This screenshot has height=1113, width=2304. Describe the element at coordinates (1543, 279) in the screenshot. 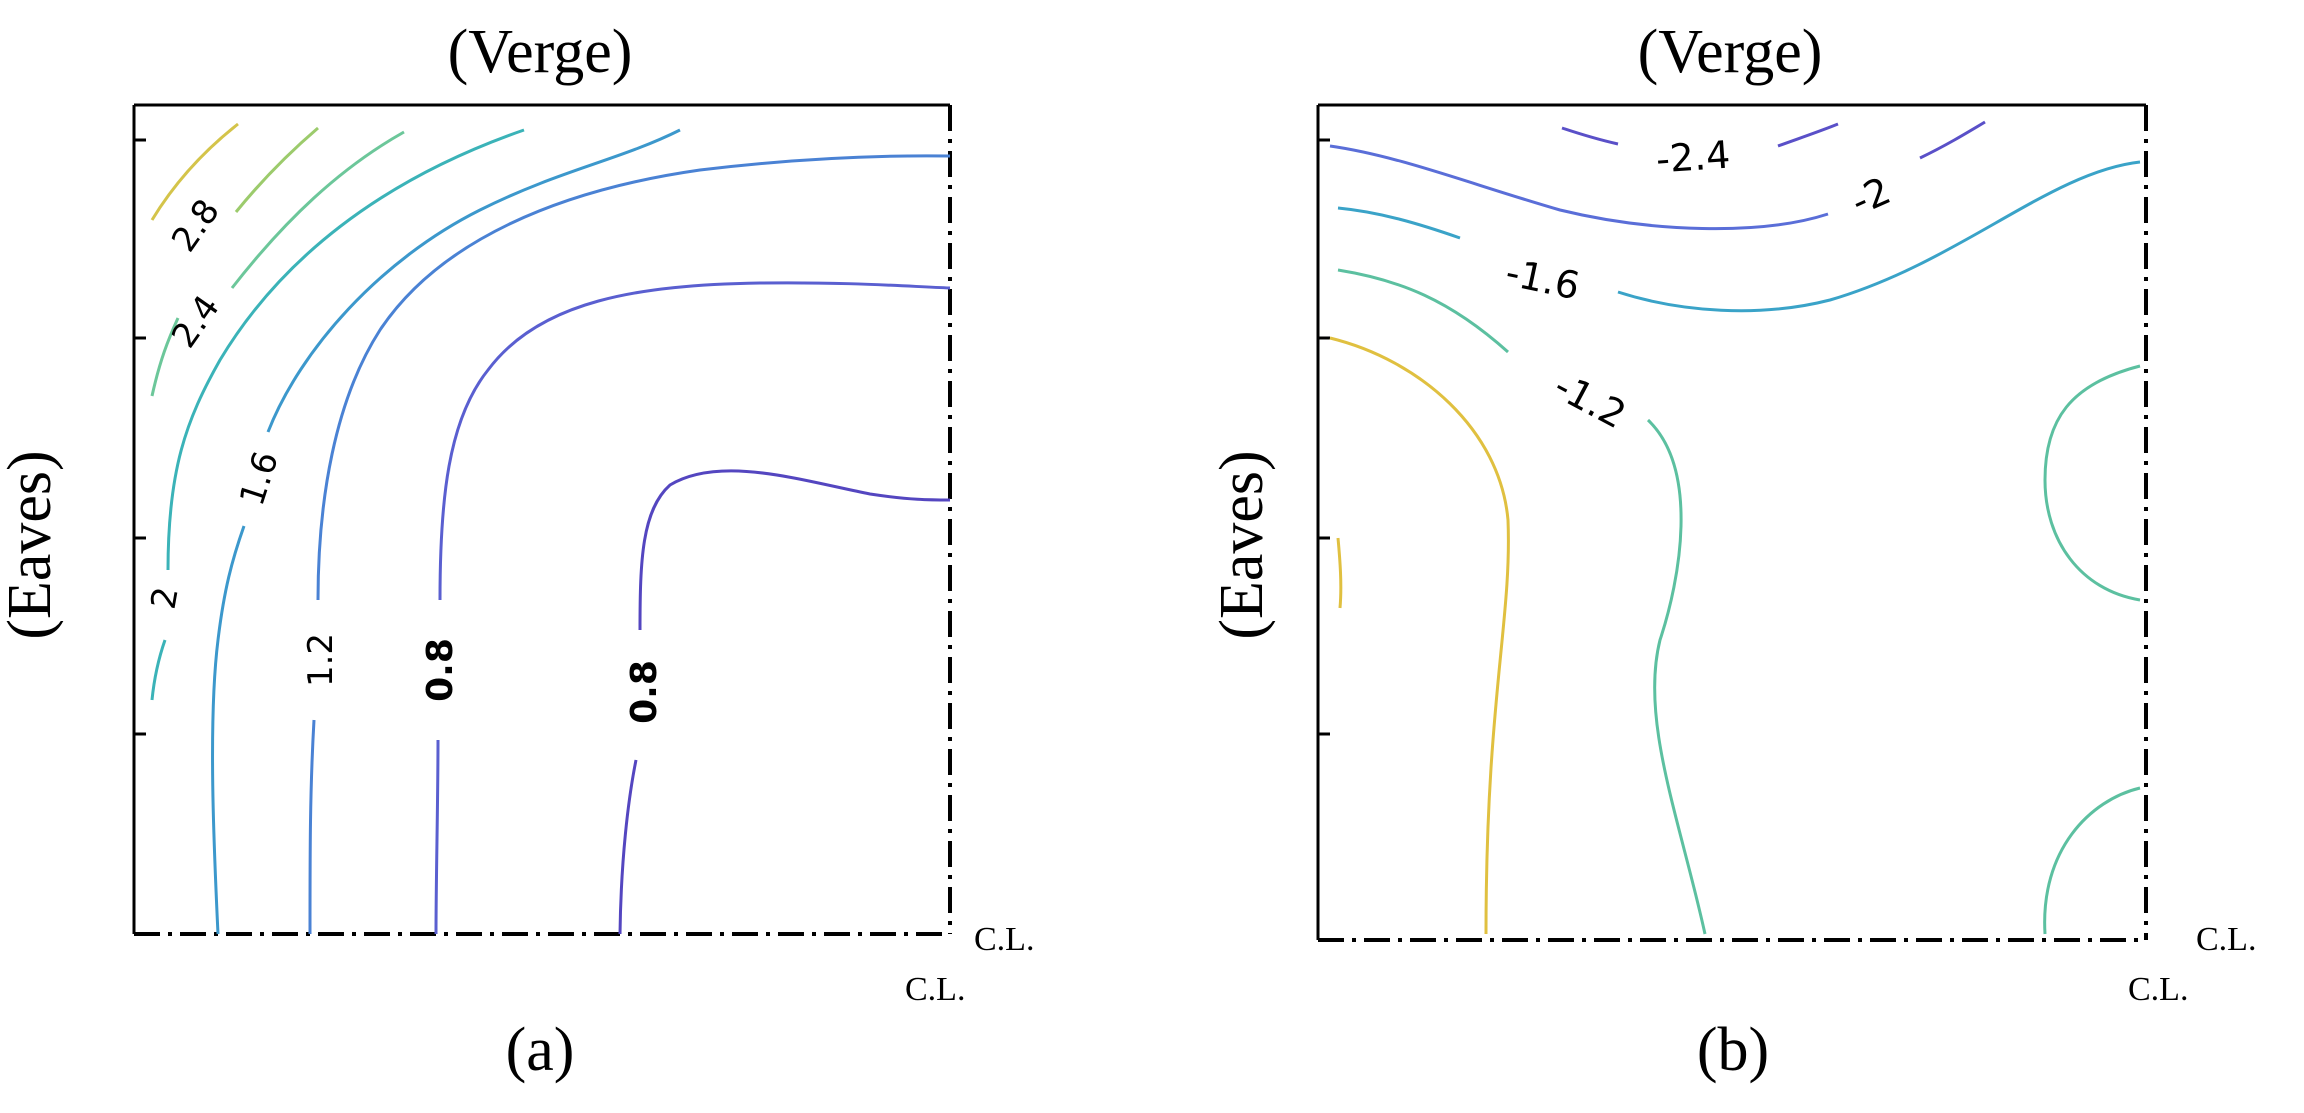

I see `panel-b-contour-label--1.6: -1.6` at that location.